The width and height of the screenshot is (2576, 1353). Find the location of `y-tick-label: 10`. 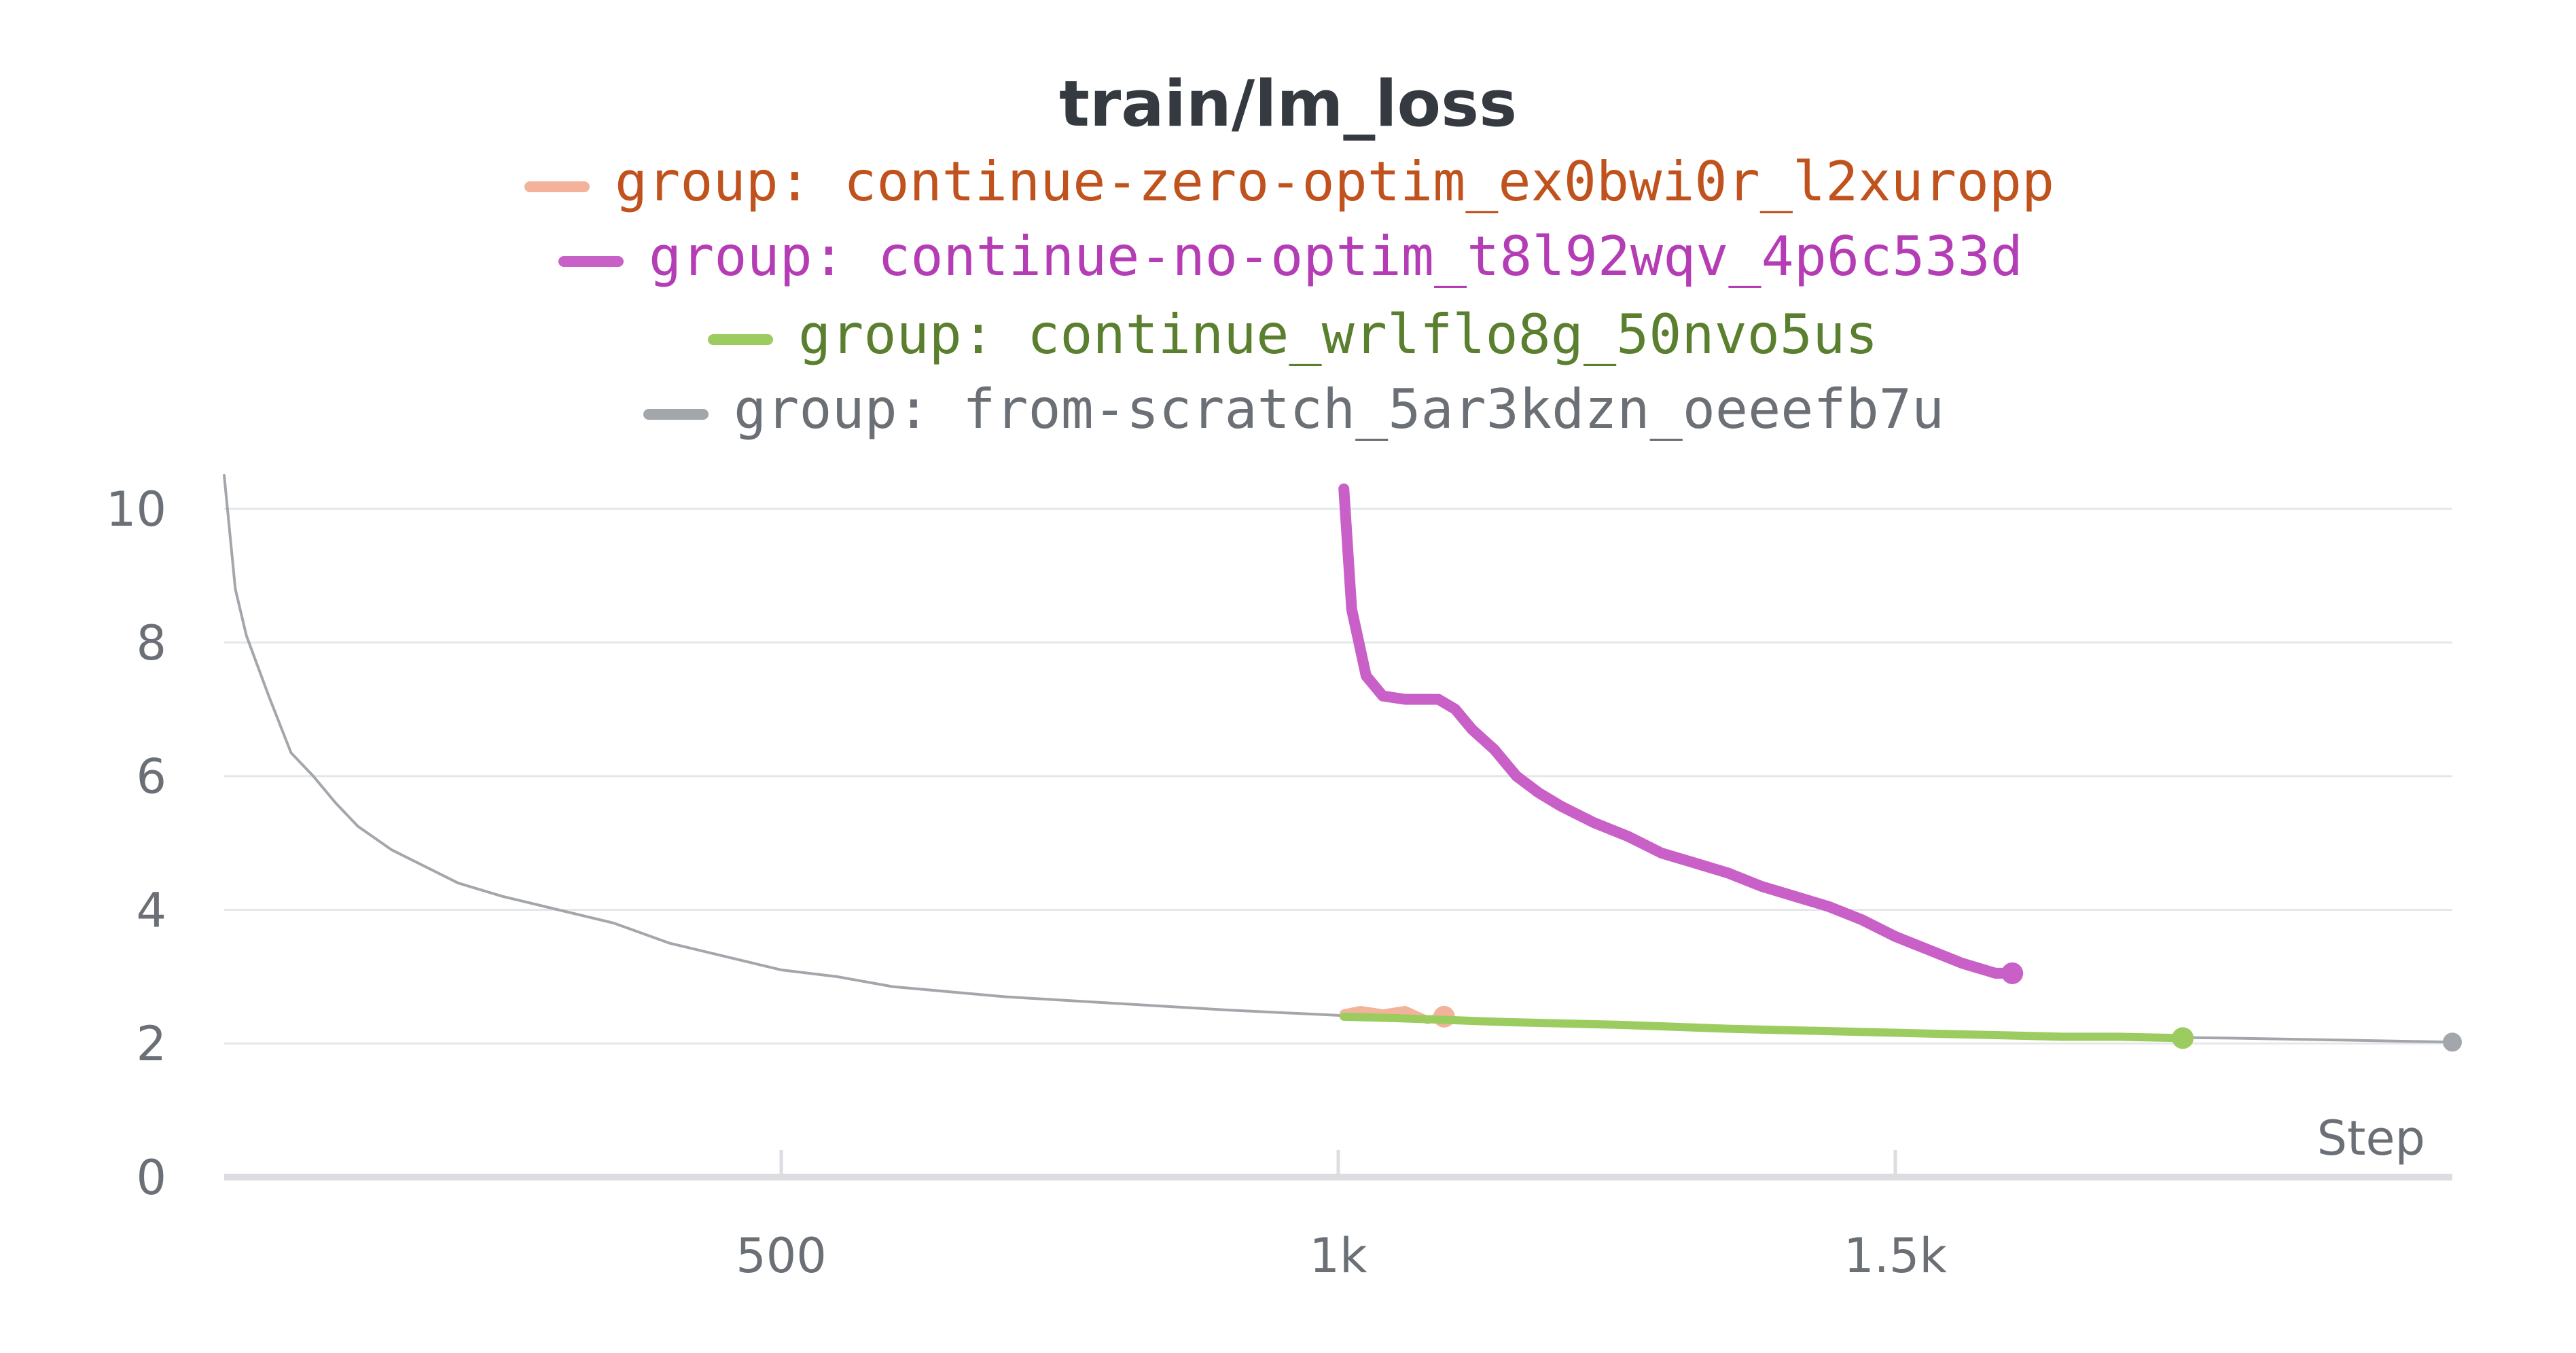

y-tick-label: 10 is located at coordinates (136, 509).